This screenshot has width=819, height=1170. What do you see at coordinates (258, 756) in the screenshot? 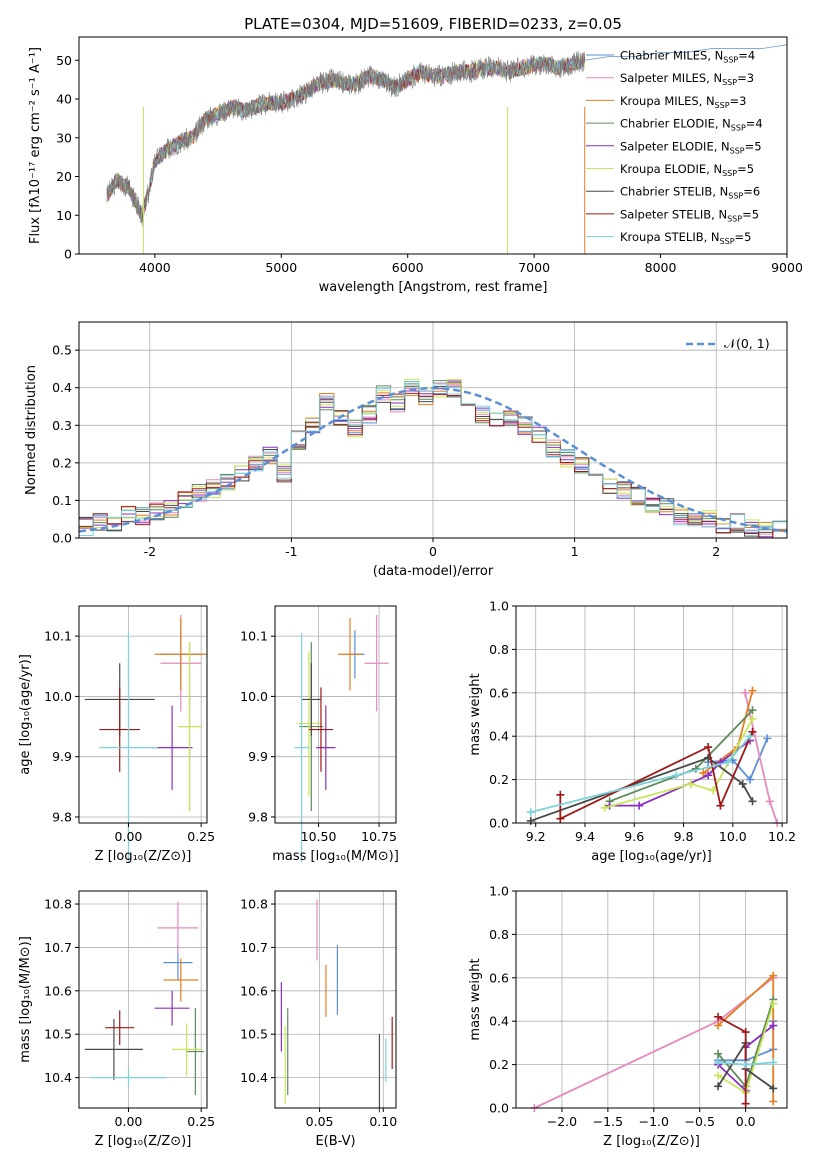
I see `y-tick-label: 9.9` at bounding box center [258, 756].